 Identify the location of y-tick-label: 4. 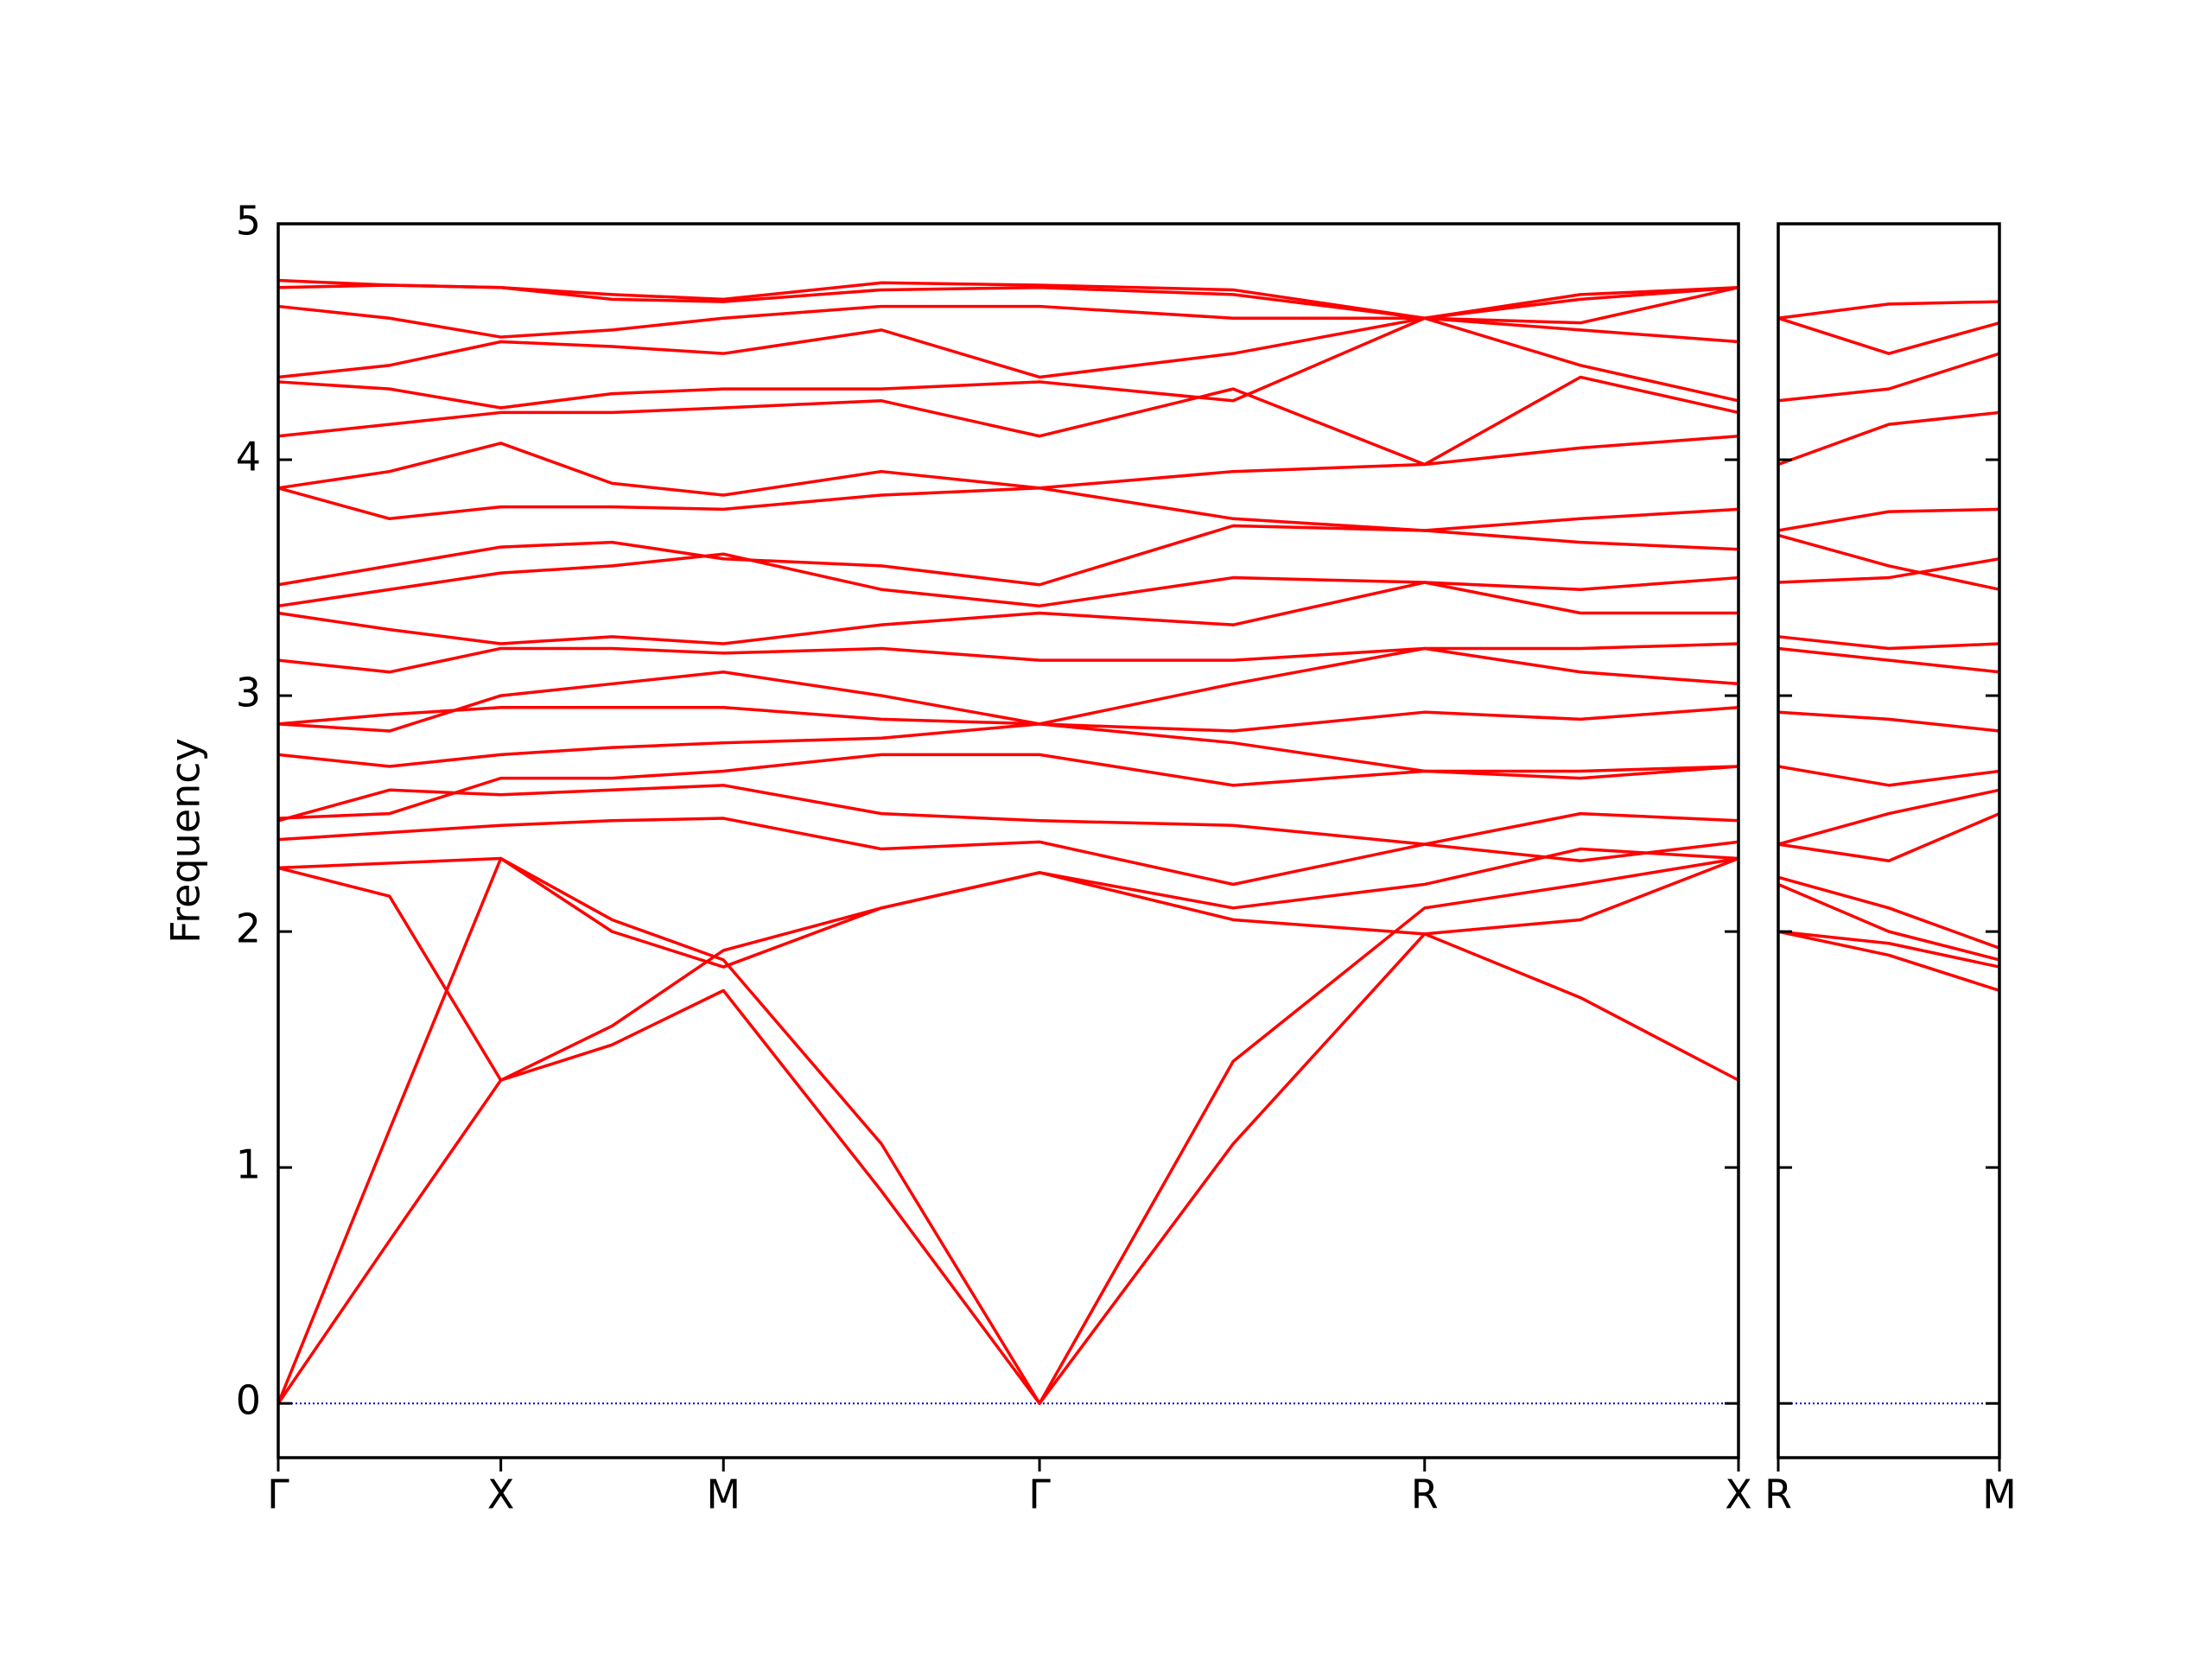
(248, 457).